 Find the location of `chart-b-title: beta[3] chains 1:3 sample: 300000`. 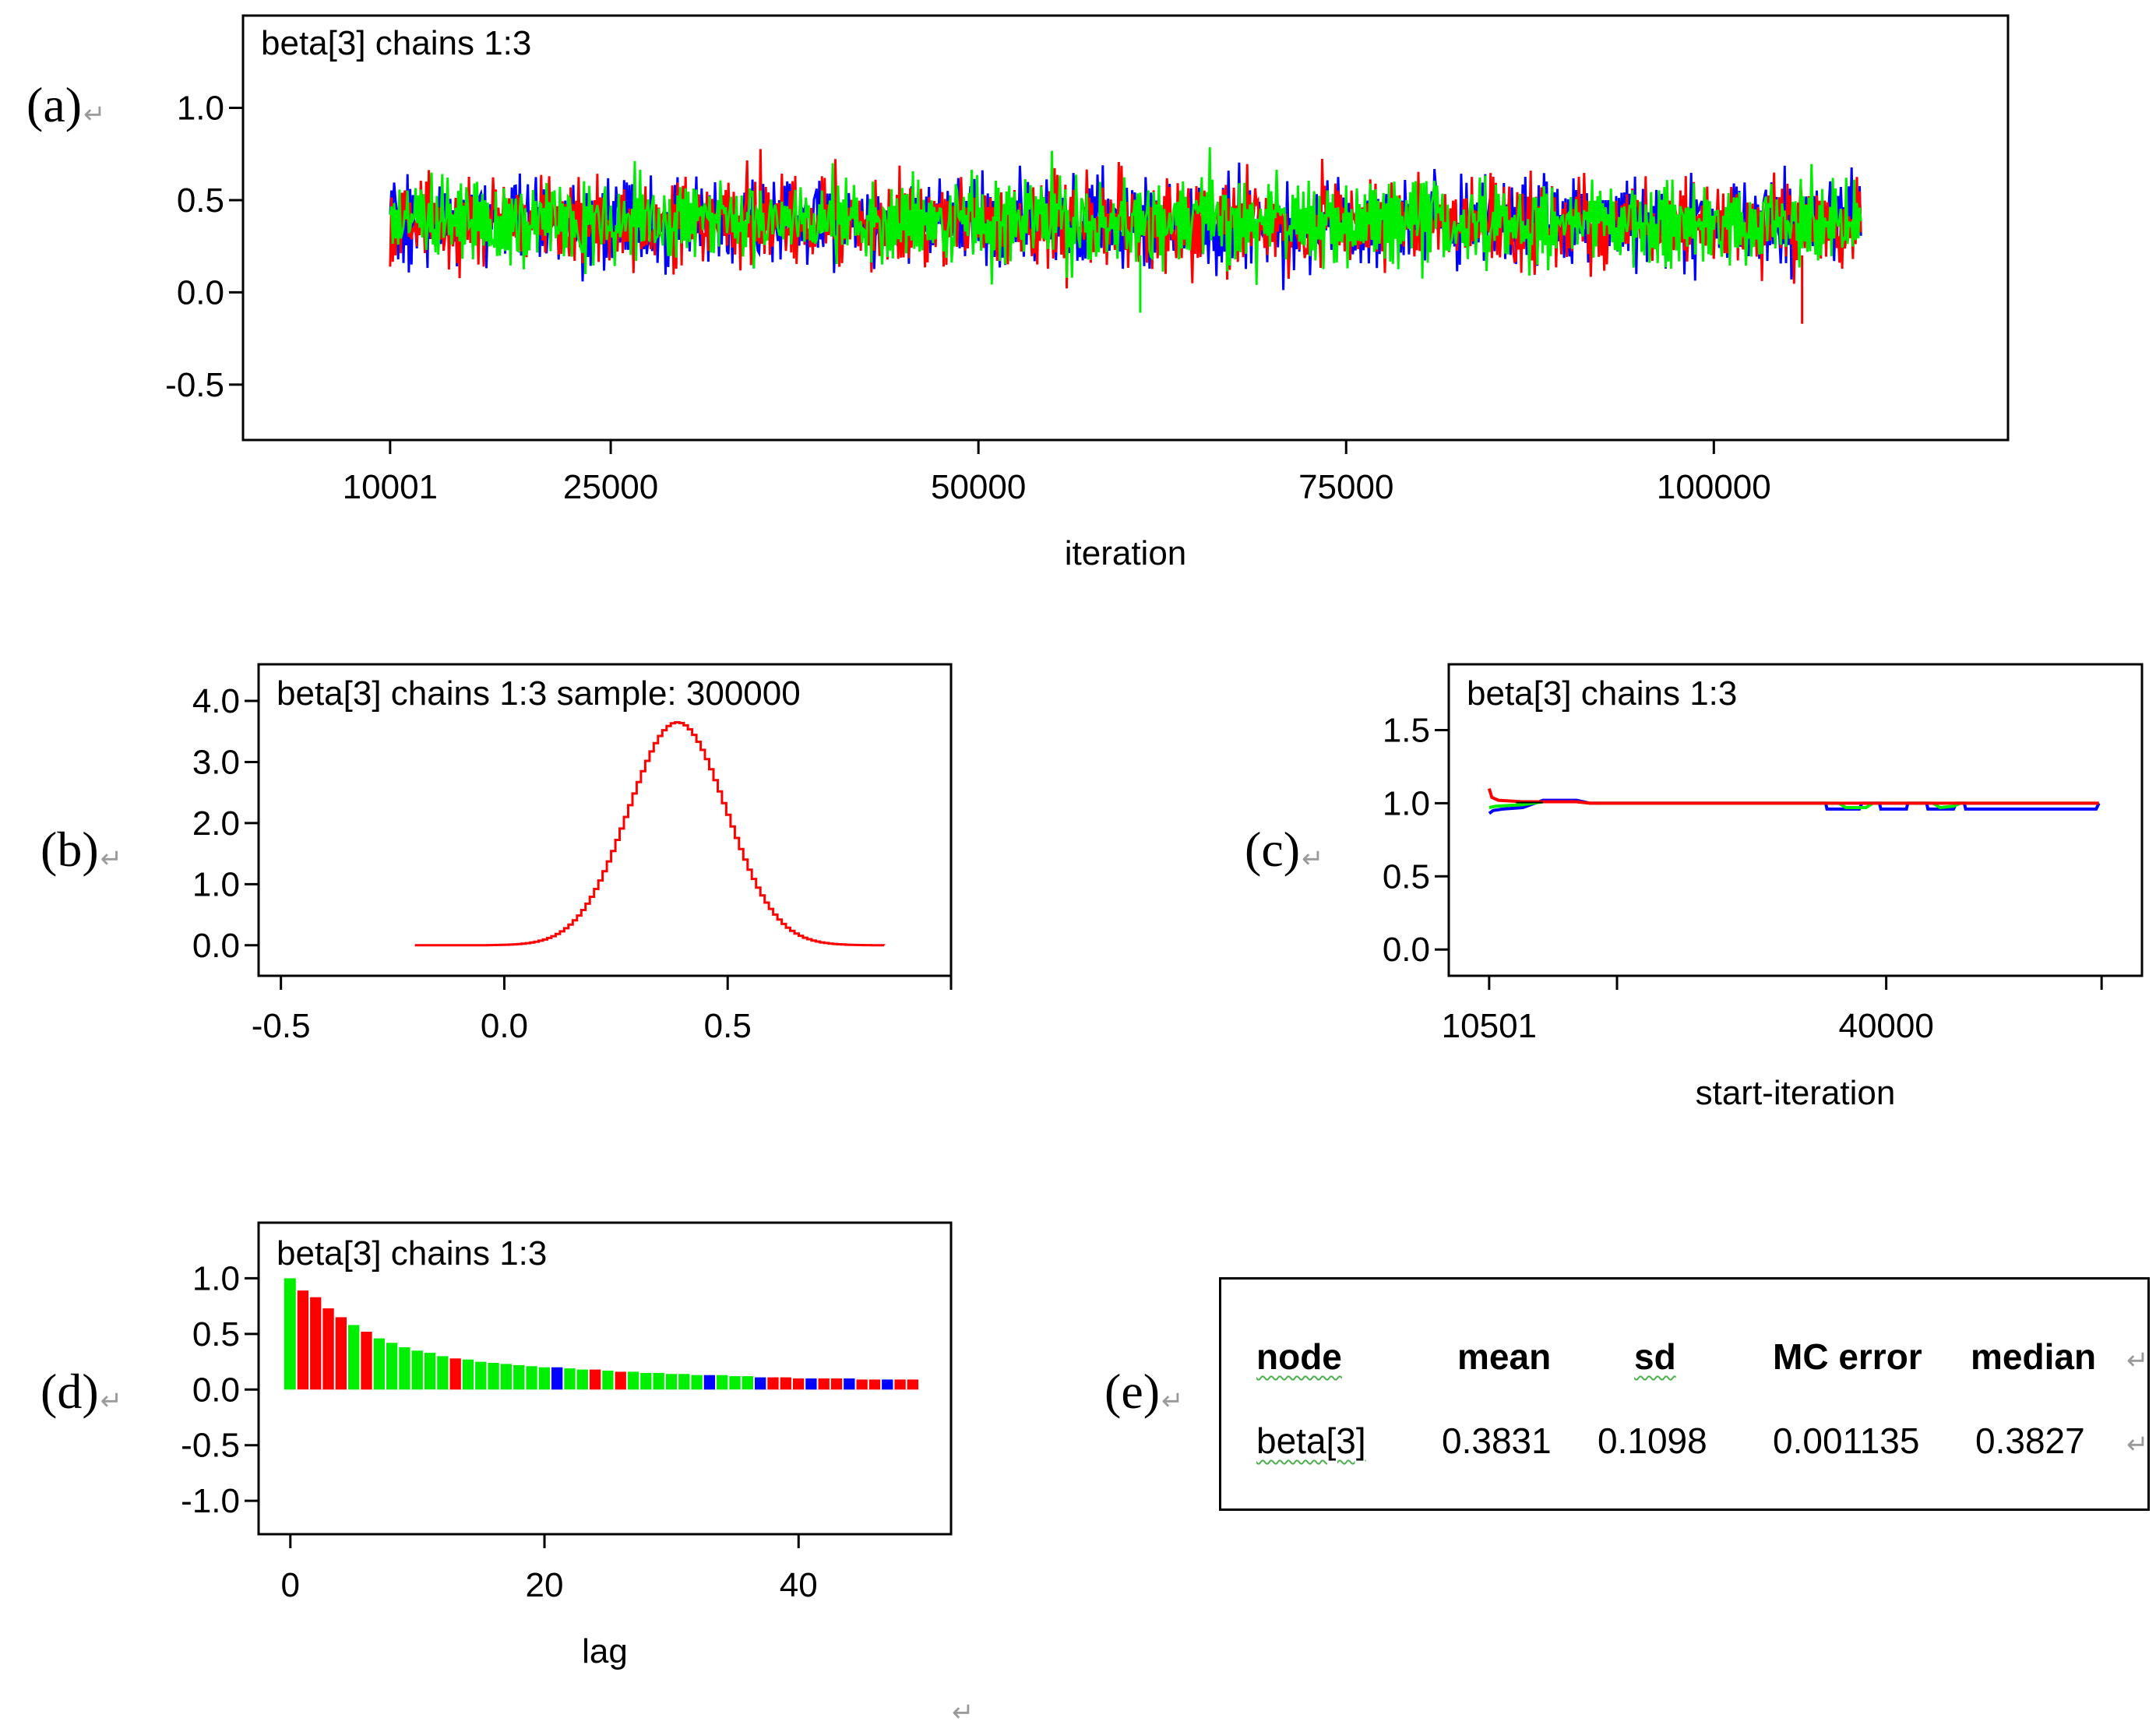

chart-b-title: beta[3] chains 1:3 sample: 300000 is located at coordinates (539, 694).